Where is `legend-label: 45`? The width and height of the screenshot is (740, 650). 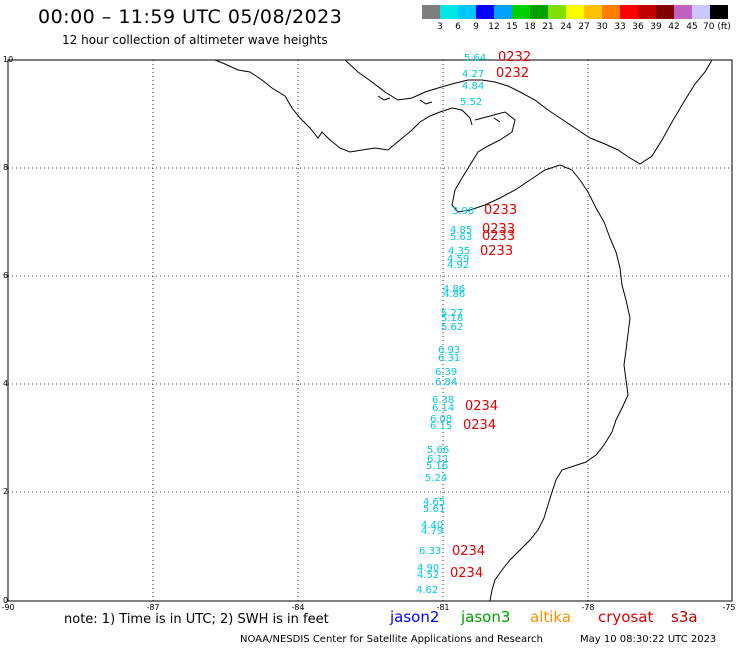
legend-label: 45 is located at coordinates (692, 27).